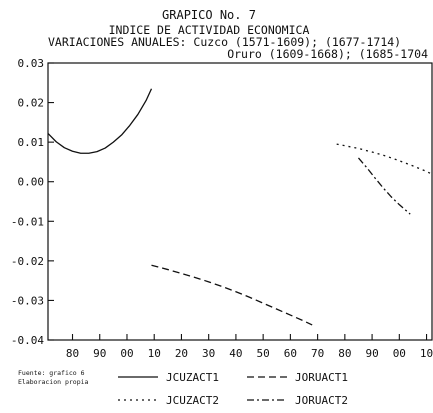 Image resolution: width=433 pixels, height=413 pixels. I want to click on series-line-jcuzact2, so click(384, 159).